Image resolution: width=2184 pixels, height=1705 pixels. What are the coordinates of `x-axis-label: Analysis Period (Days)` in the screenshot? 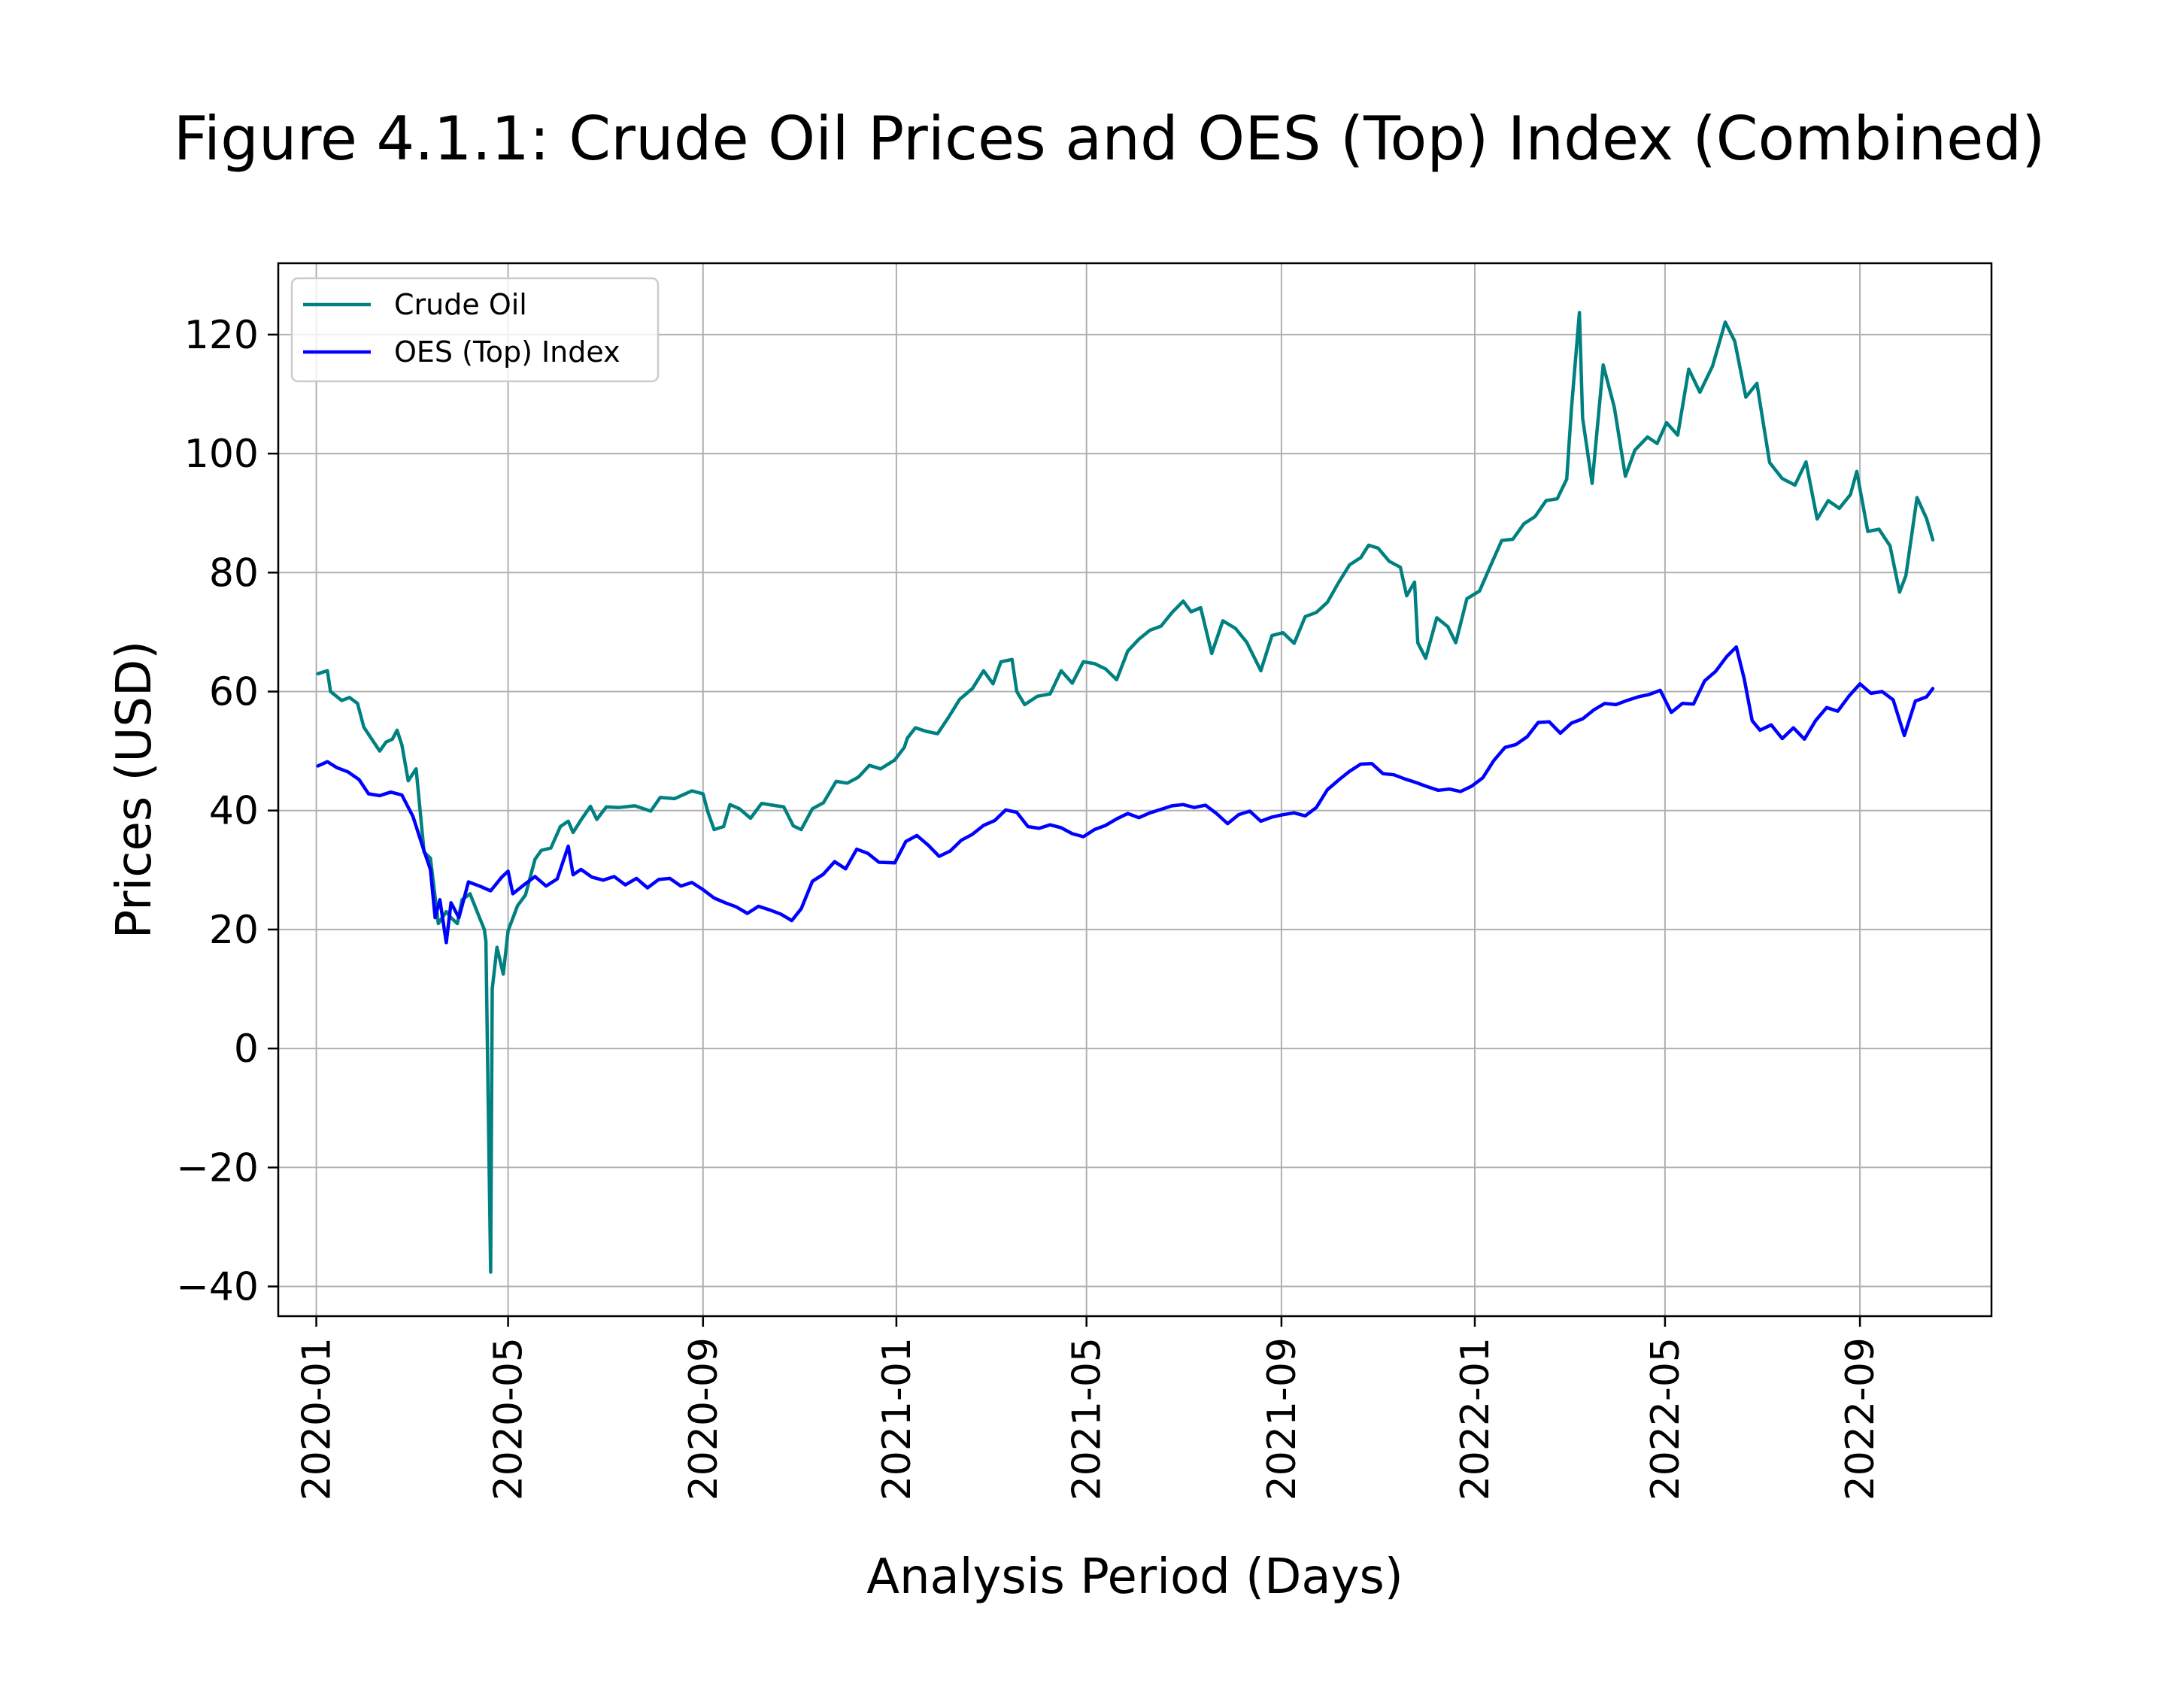 It's located at (1134, 1577).